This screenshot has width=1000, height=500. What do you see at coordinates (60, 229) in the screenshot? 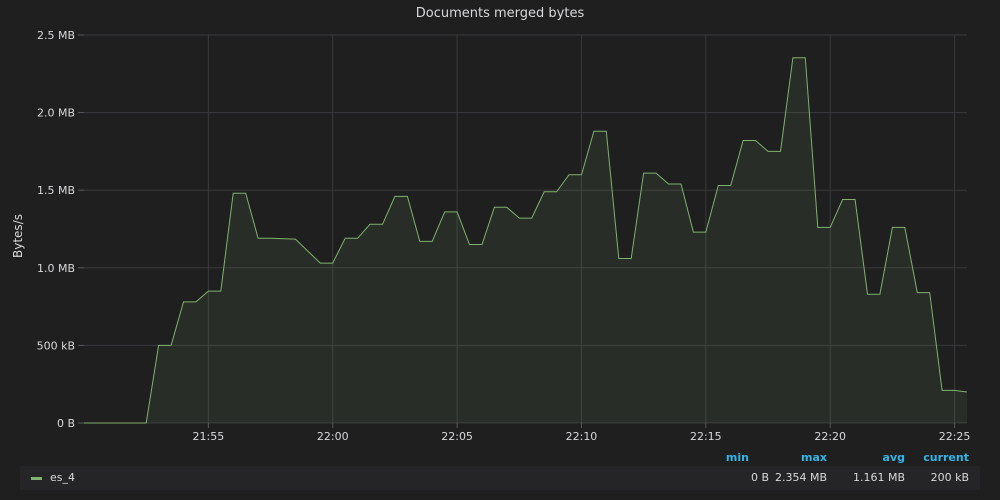
I see `y-axis-ticks: 0 B 500 kB 1.0 MB 1.5 MB 2.0 MB 2.5 MB` at bounding box center [60, 229].